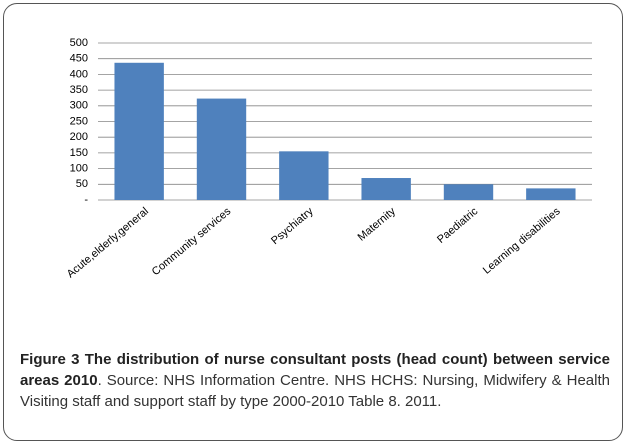 This screenshot has height=447, width=629. I want to click on y-tick-label: 400, so click(79, 74).